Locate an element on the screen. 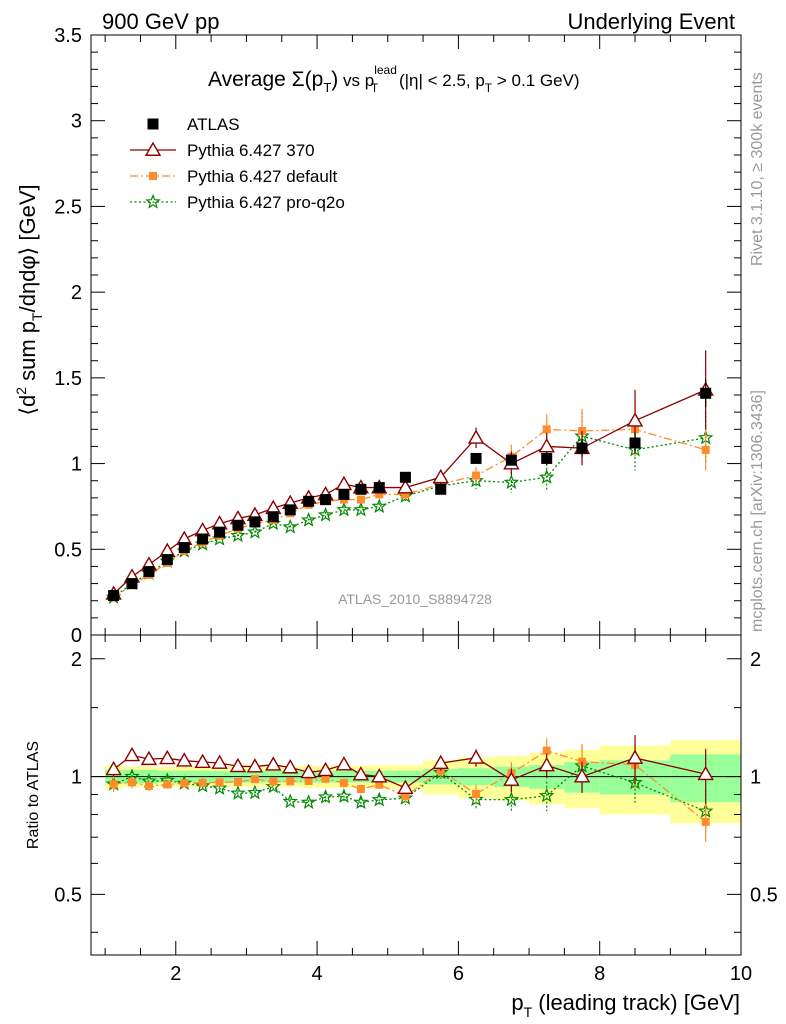  ratio-line-pq2o is located at coordinates (409, 788).